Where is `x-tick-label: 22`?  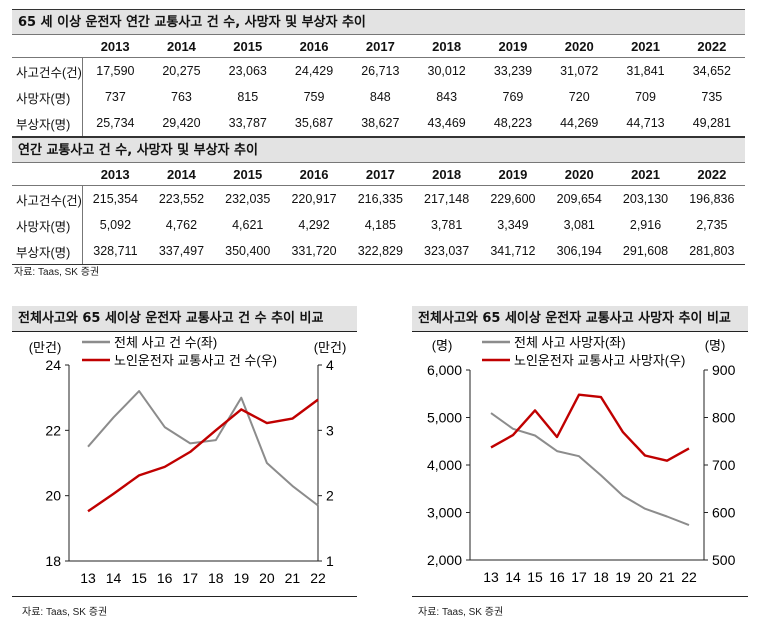
x-tick-label: 22 is located at coordinates (689, 577).